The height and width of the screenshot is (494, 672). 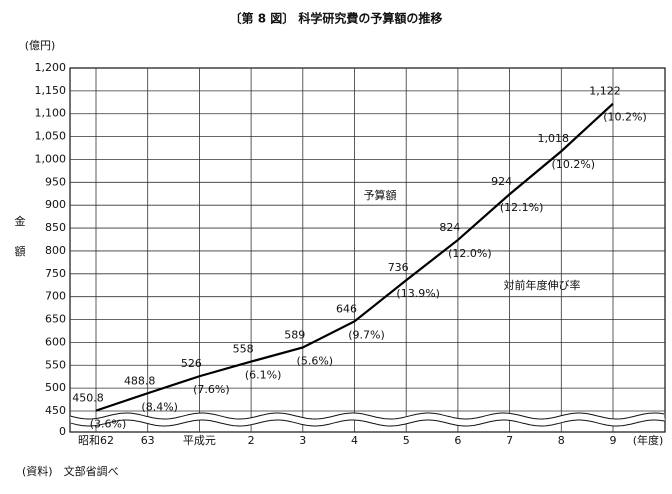 I want to click on growth-label: (8.4%), so click(x=159, y=406).